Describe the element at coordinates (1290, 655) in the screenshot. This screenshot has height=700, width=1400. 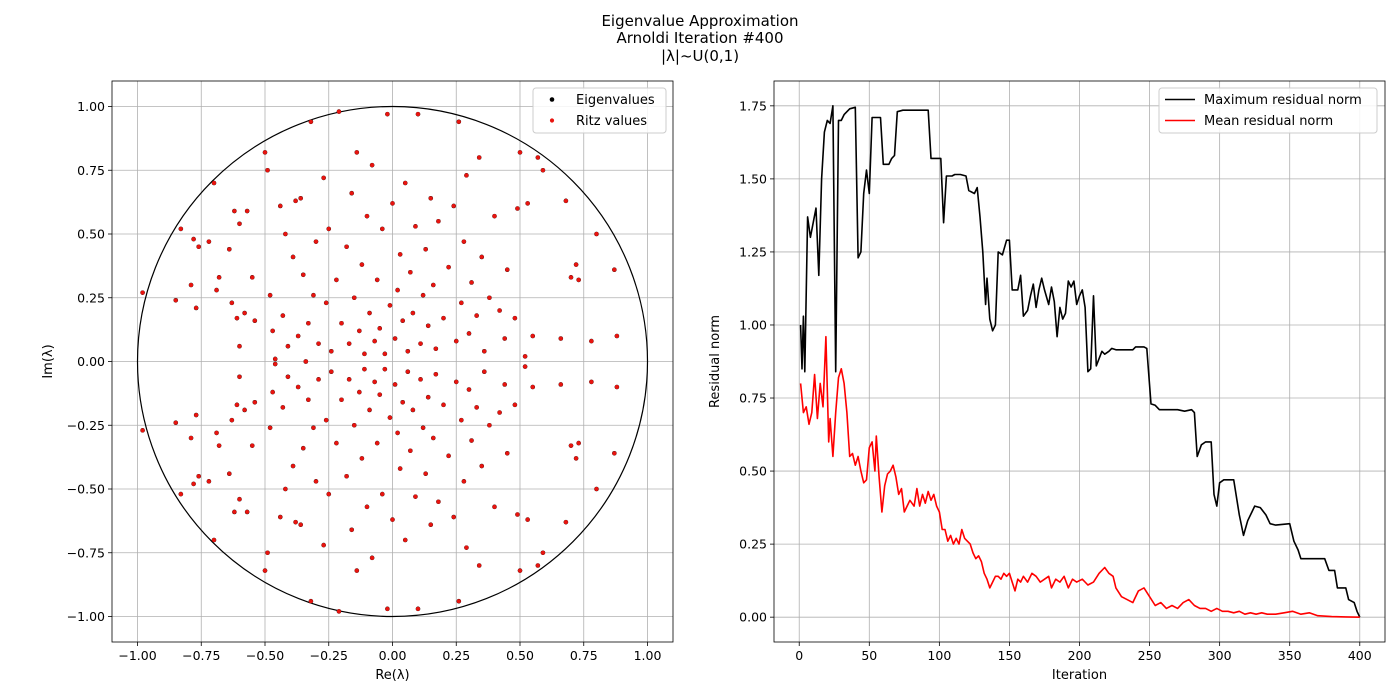
I see `x-tick-label: 350` at that location.